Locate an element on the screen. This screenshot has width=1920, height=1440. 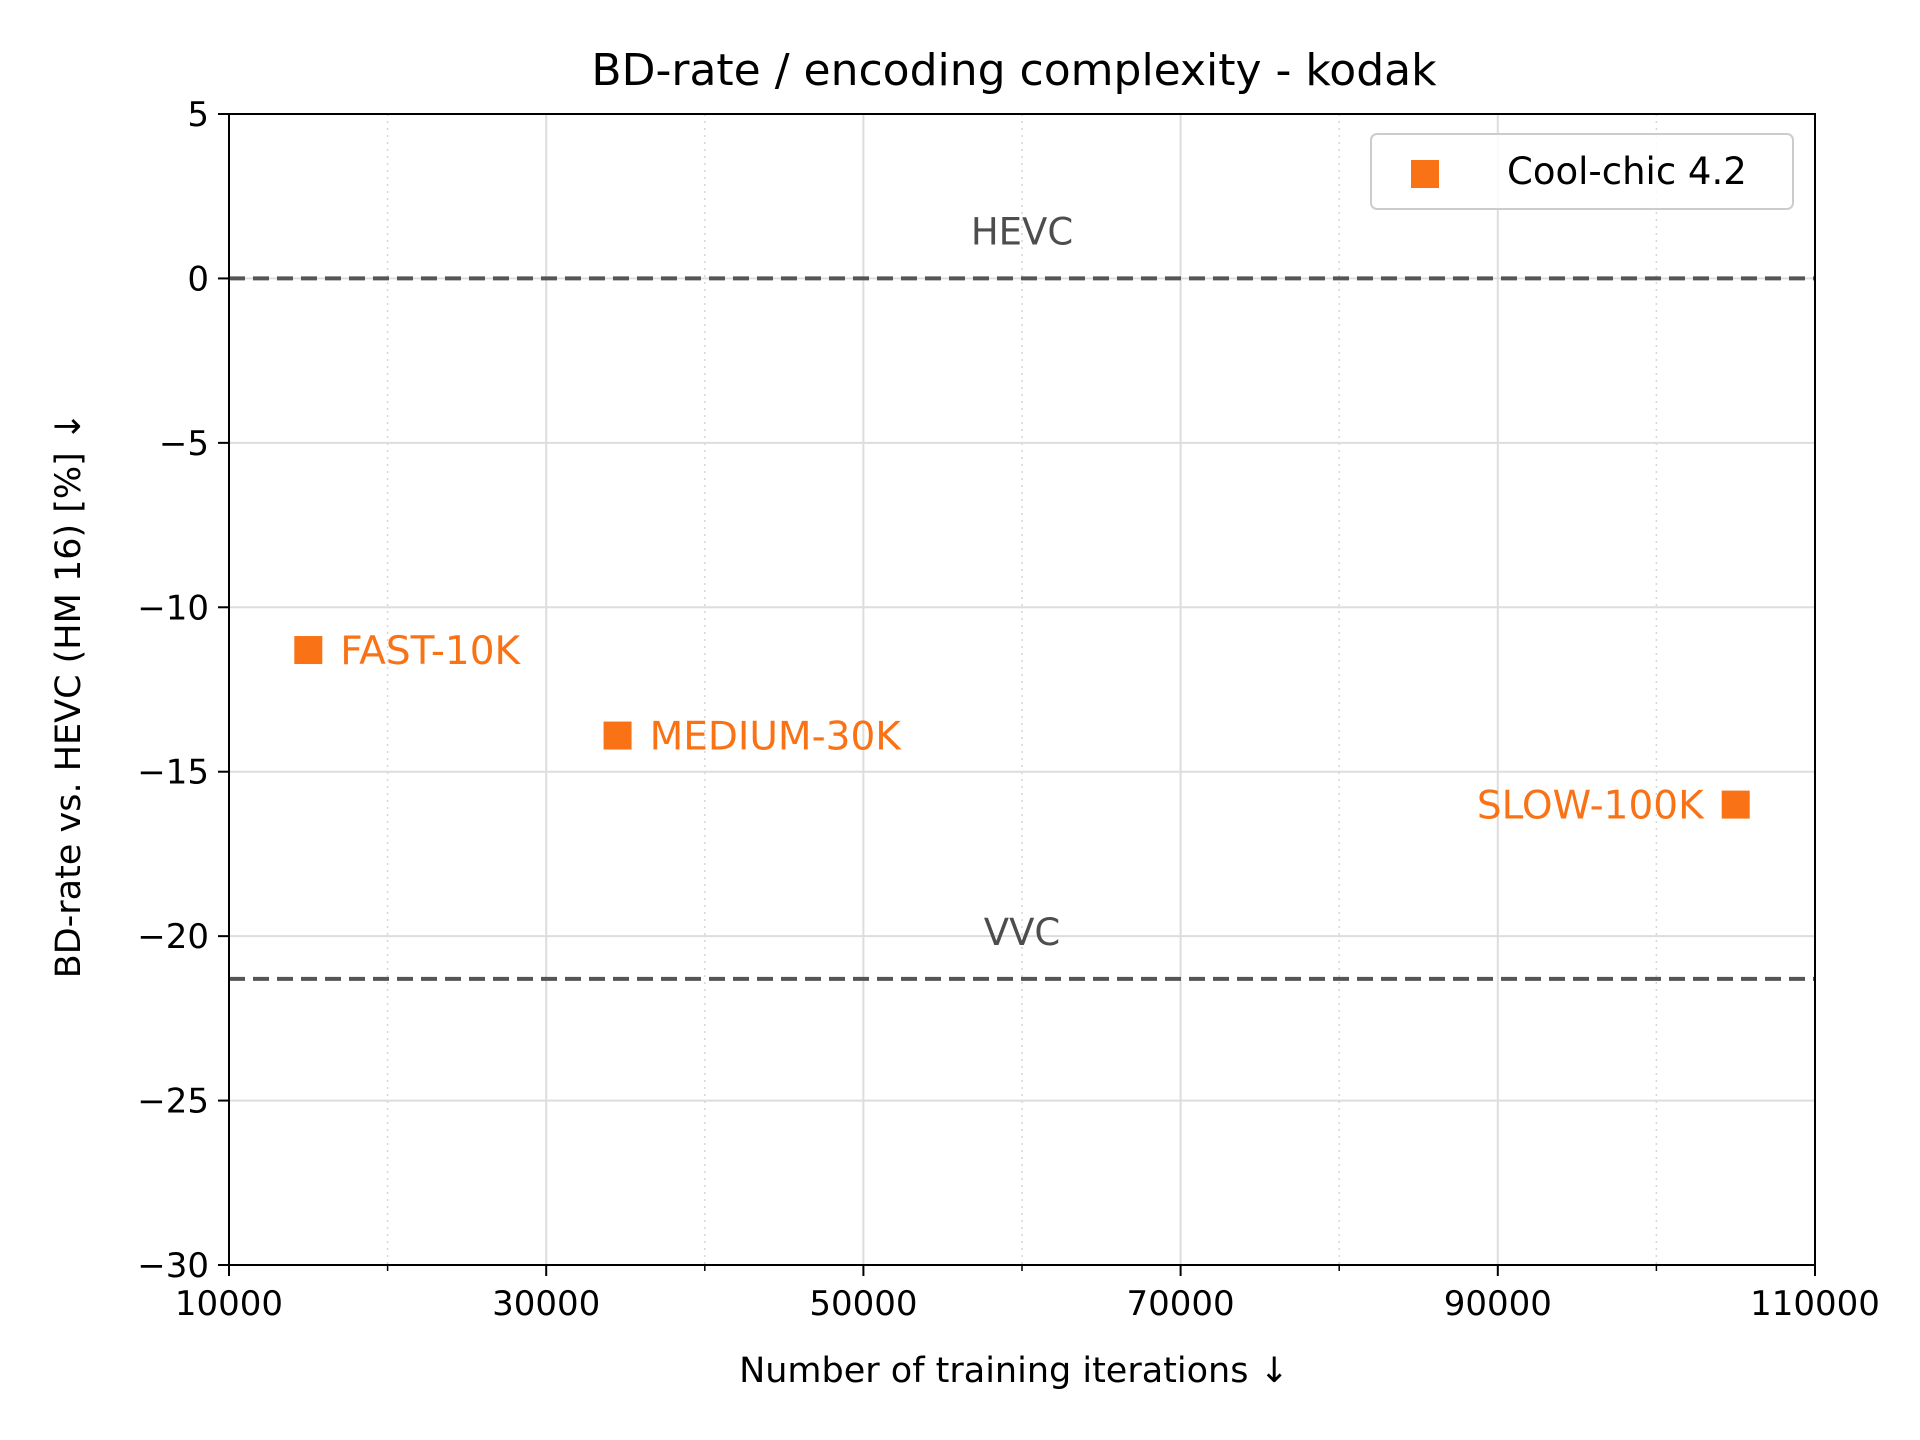
x-tick-label: 10000 is located at coordinates (229, 1304).